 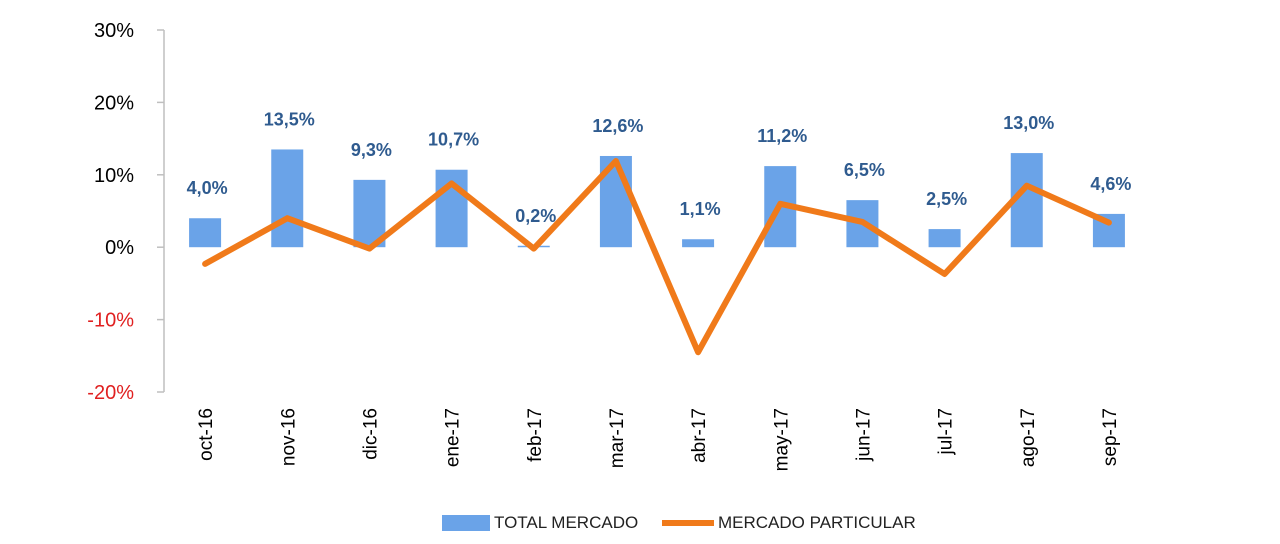 What do you see at coordinates (466, 523) in the screenshot?
I see `legend-swatch-total-mercado` at bounding box center [466, 523].